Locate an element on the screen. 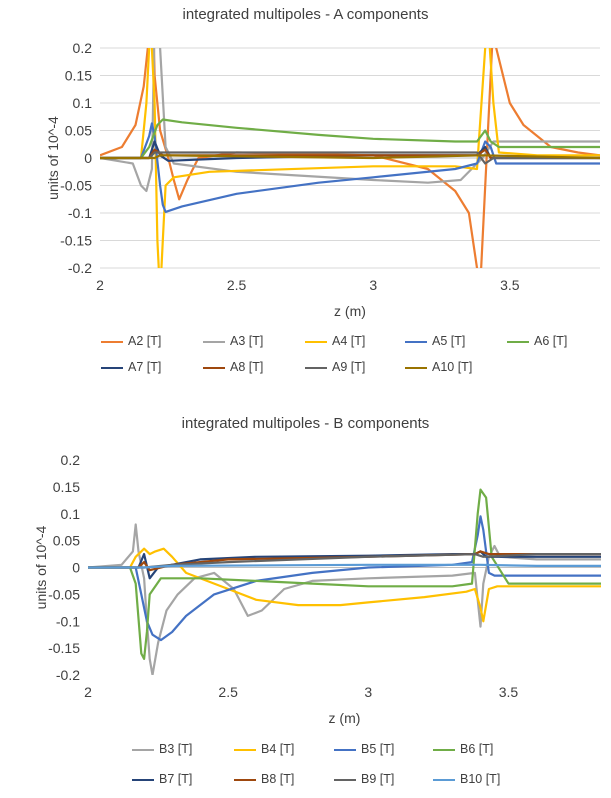 The width and height of the screenshot is (611, 798). chart-a-title: integrated multipoles - A components is located at coordinates (305, 14).